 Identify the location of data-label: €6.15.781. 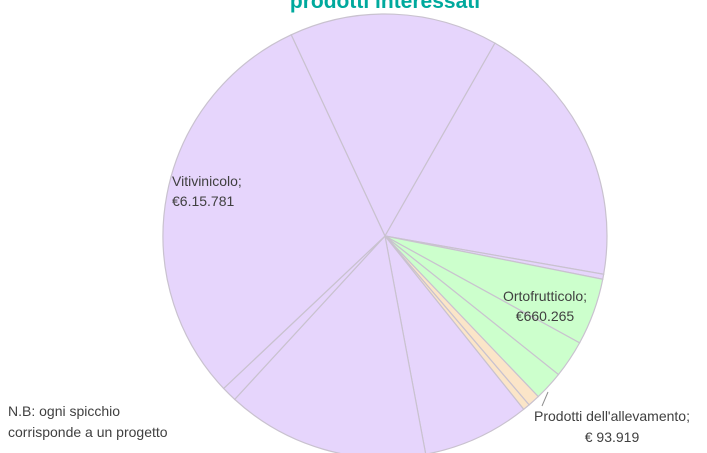
(203, 201).